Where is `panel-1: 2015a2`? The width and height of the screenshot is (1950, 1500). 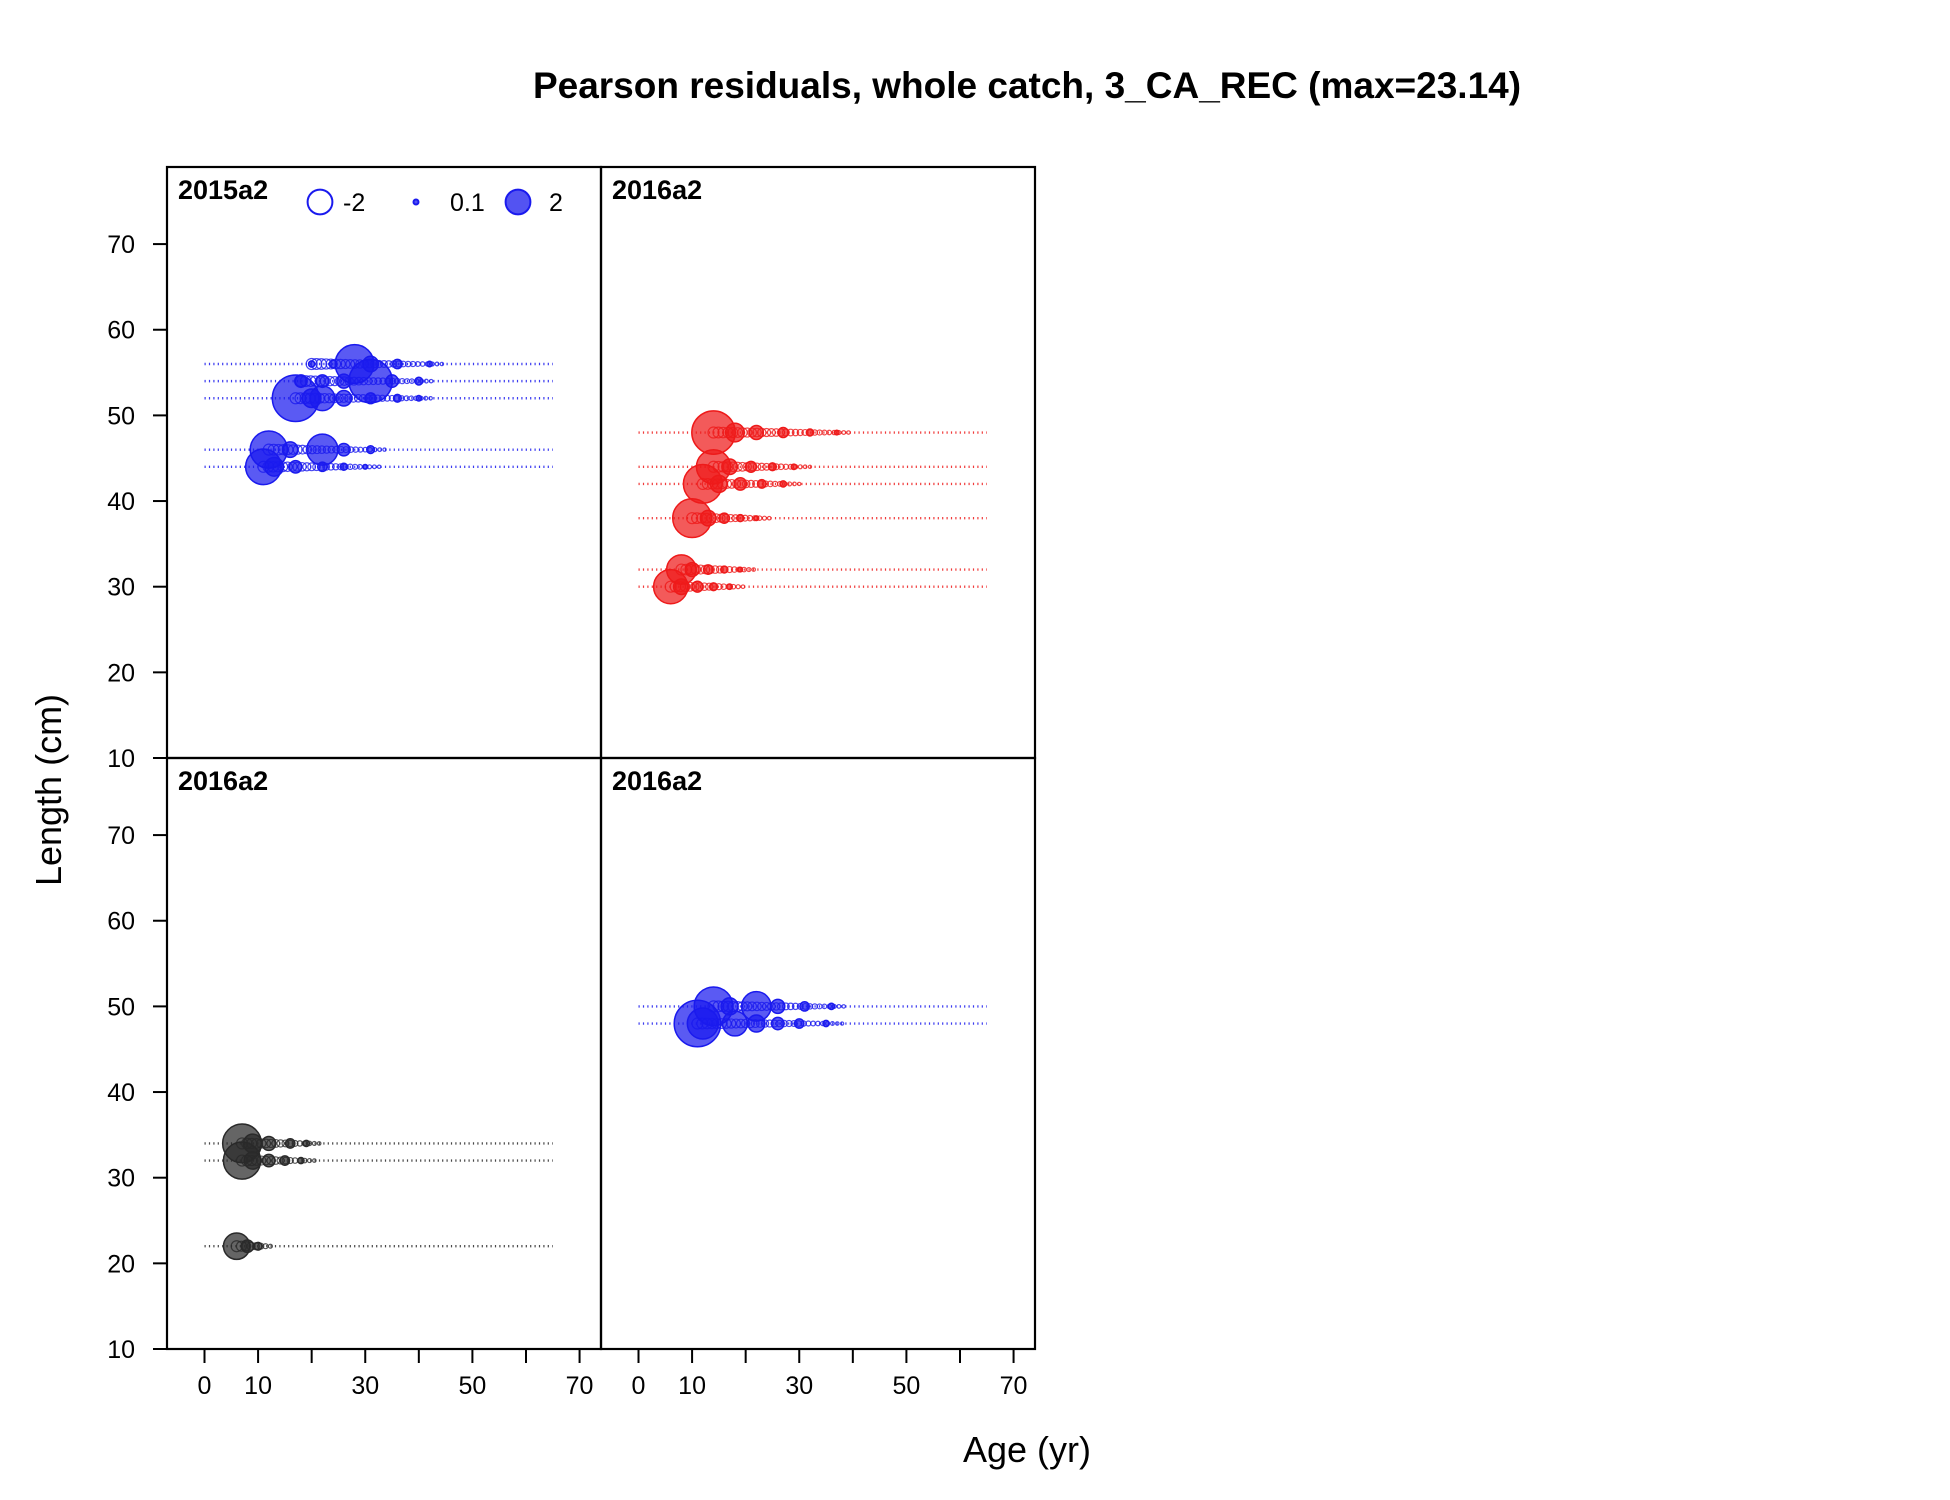
panel-1: 2015a2 is located at coordinates (384, 462).